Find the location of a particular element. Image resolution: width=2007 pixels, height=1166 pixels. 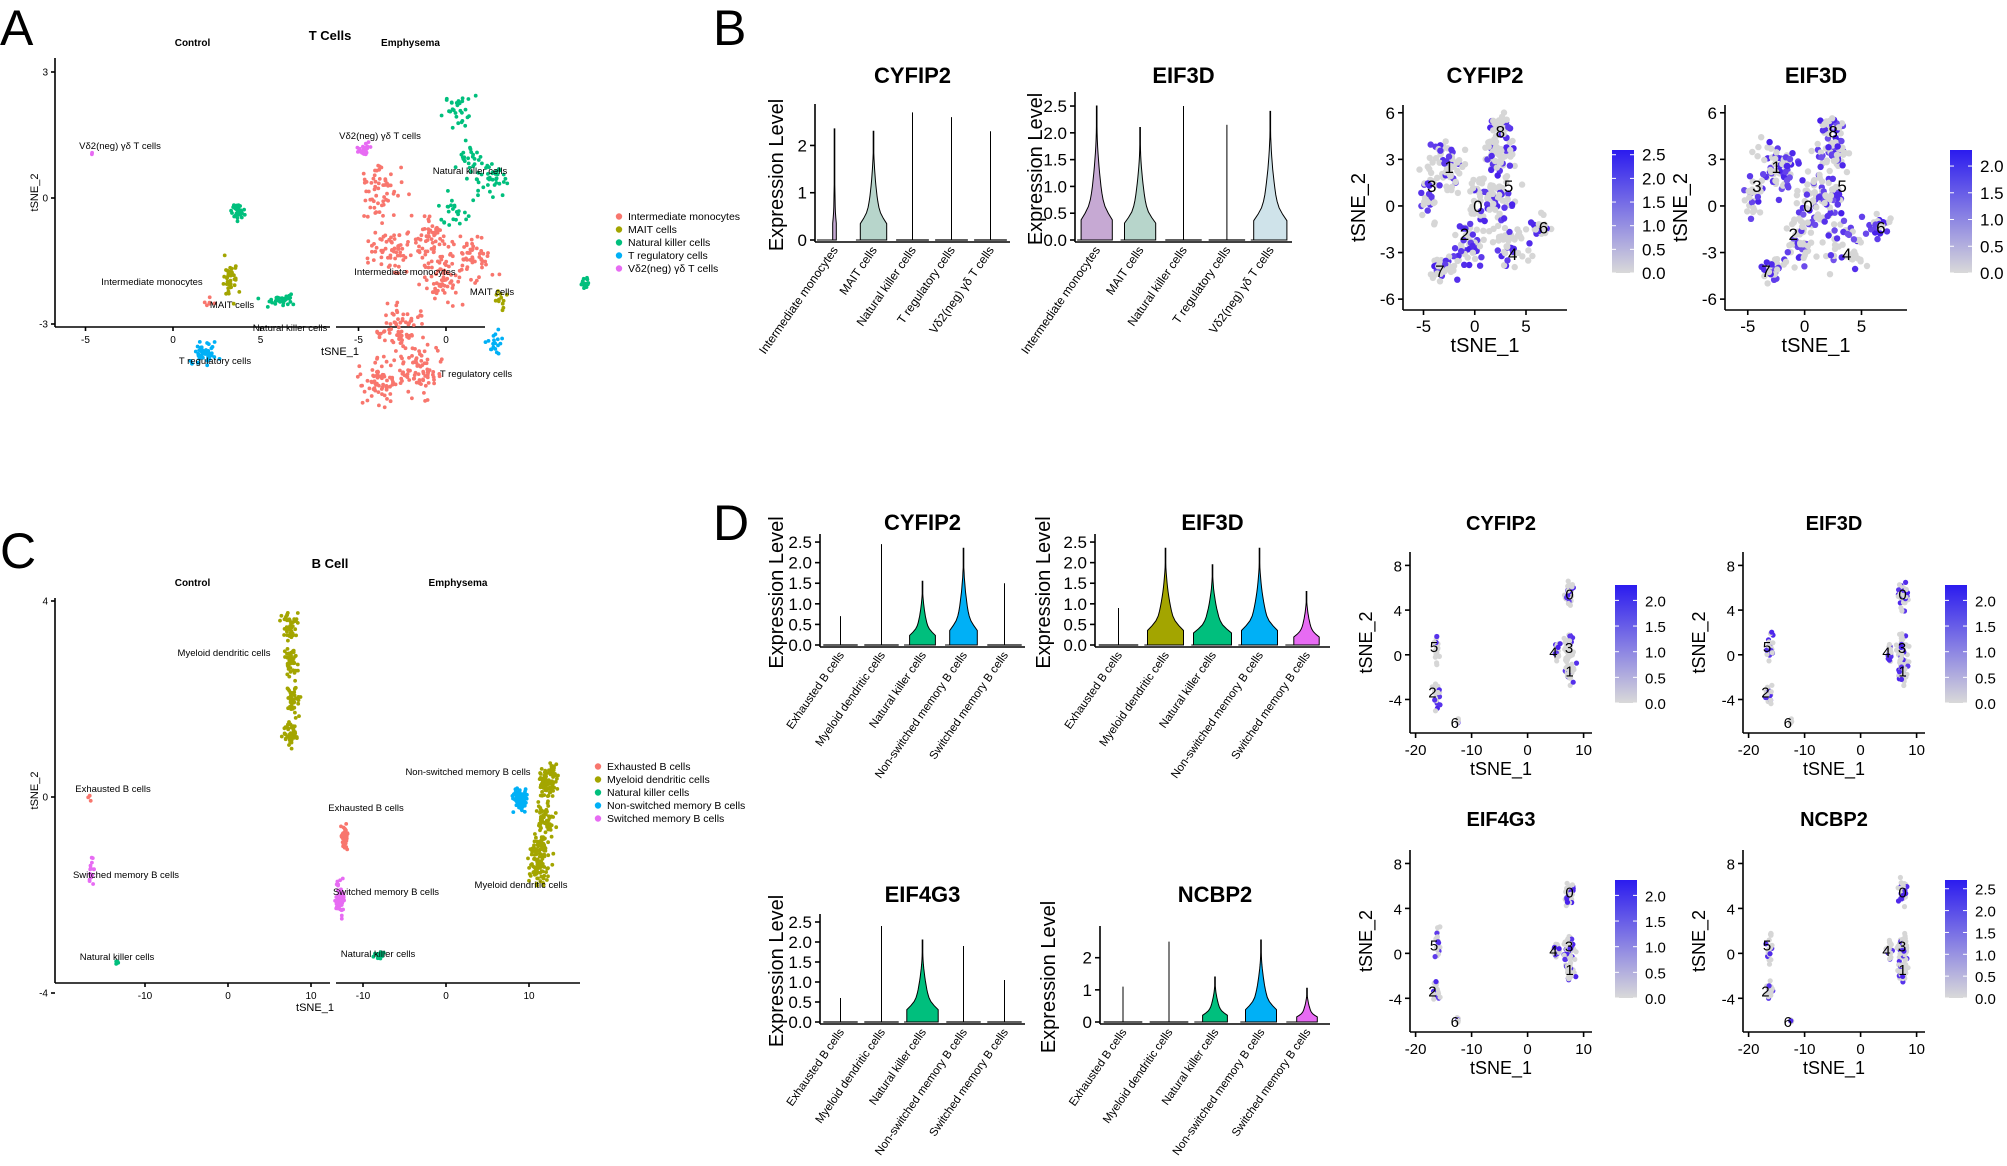

scale-tick-label: 0.0 is located at coordinates (1992, 273).